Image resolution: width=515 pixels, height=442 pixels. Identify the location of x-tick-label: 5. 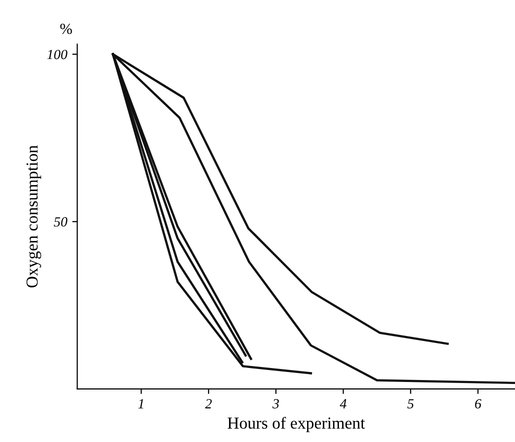
(410, 403).